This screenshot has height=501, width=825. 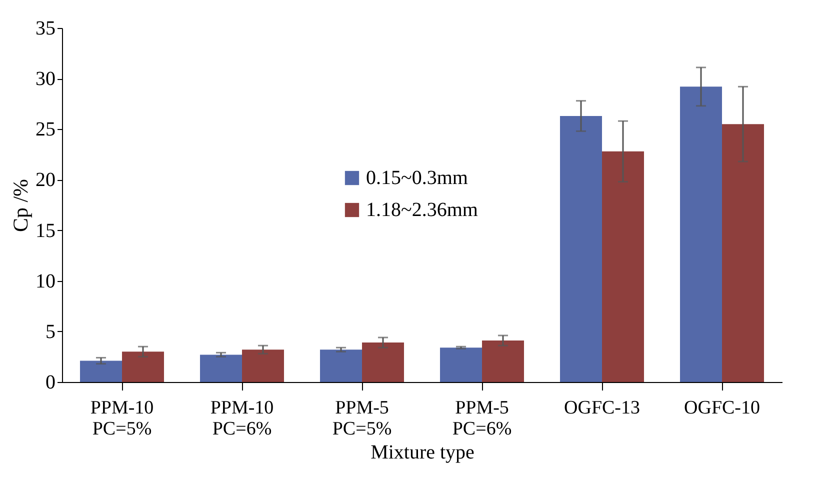 I want to click on x-tick-label: PPM-5 PC=6%, so click(x=482, y=419).